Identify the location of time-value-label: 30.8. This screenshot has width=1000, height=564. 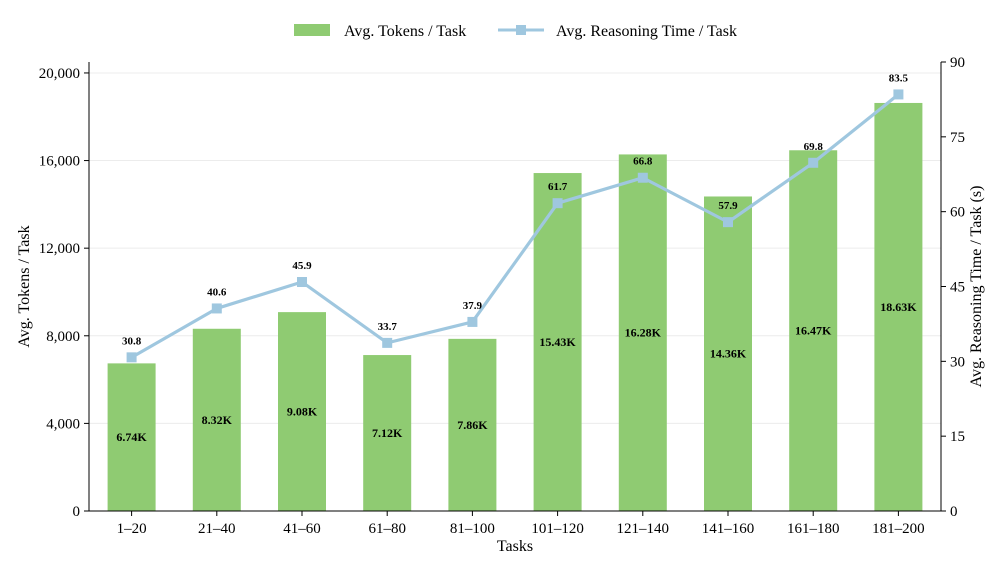
(132, 341).